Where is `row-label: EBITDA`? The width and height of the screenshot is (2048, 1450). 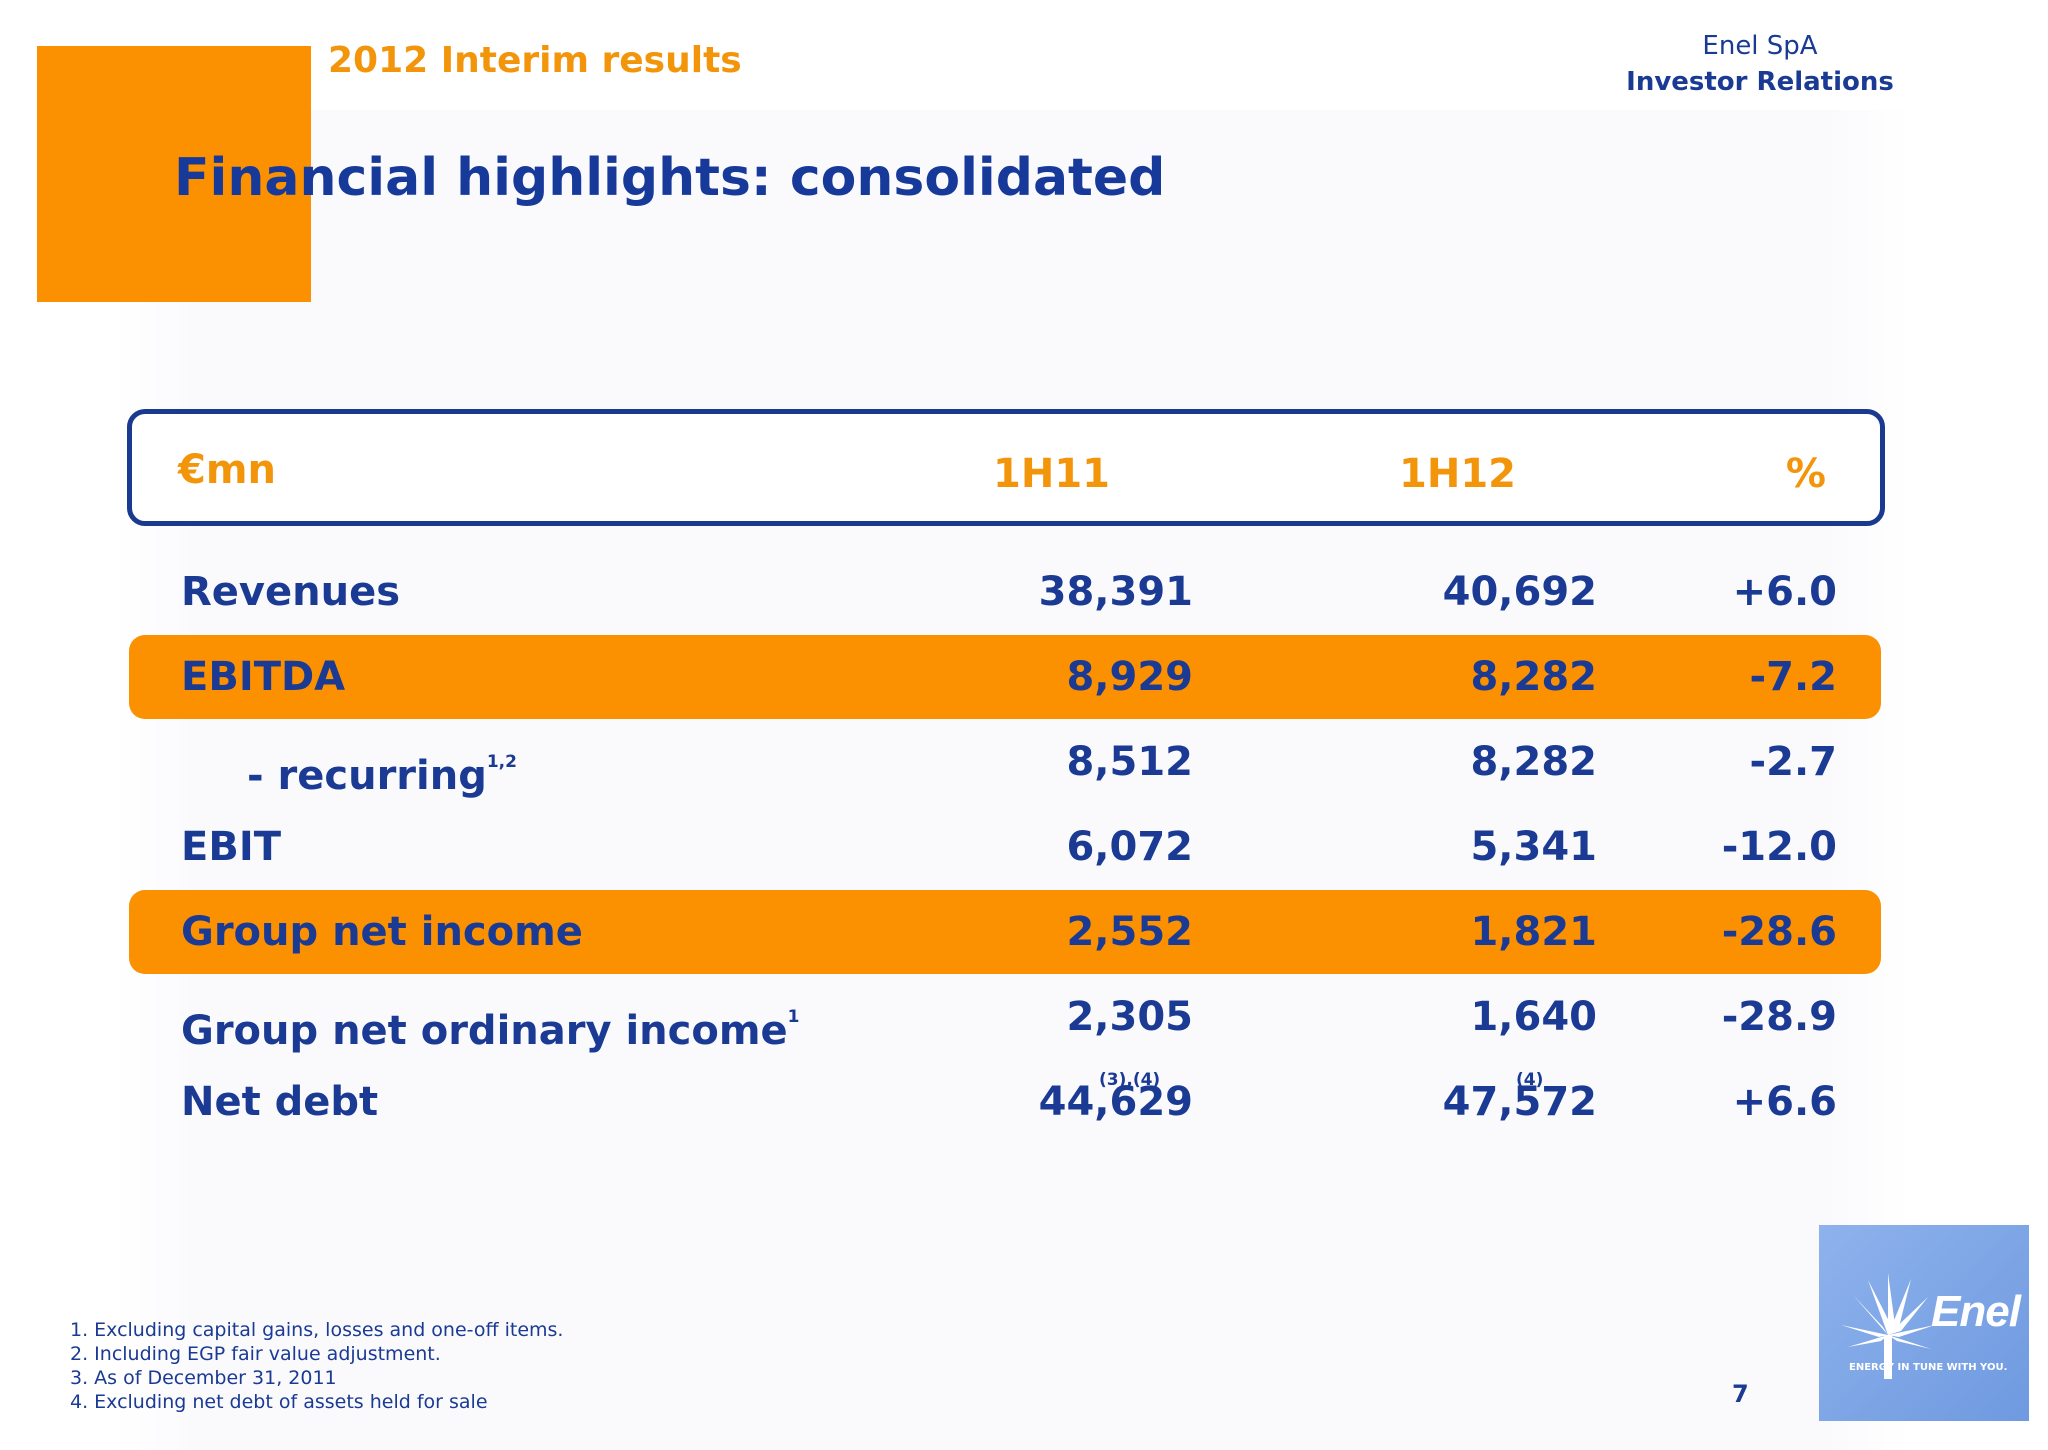
row-label: EBITDA is located at coordinates (263, 677).